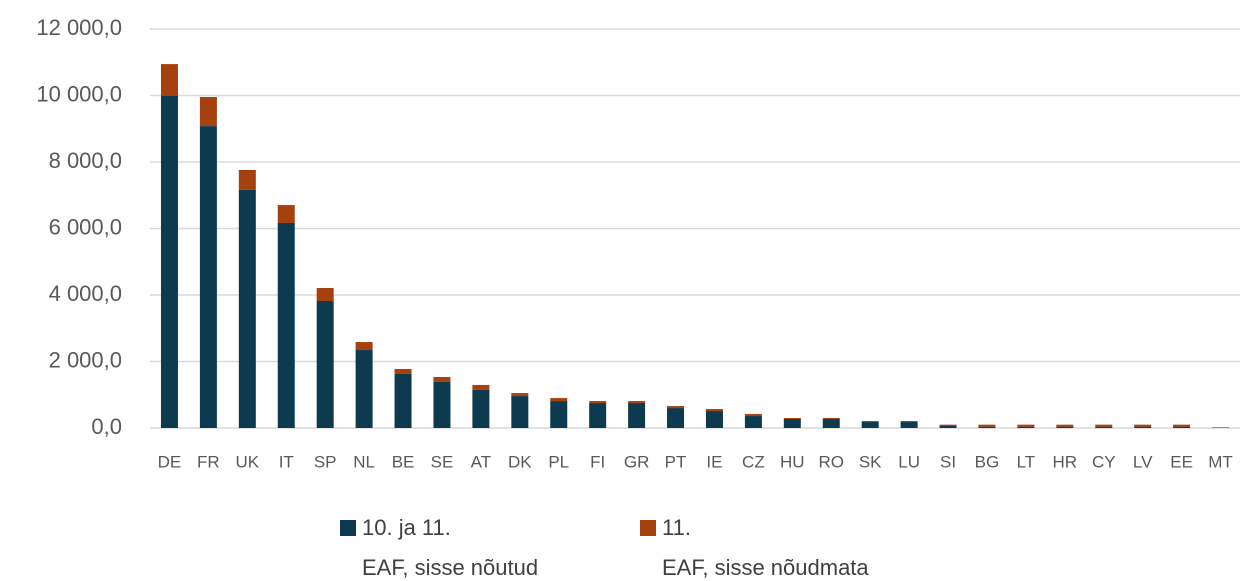 The image size is (1240, 581). Describe the element at coordinates (364, 461) in the screenshot. I see `x-tick-label: NL` at that location.